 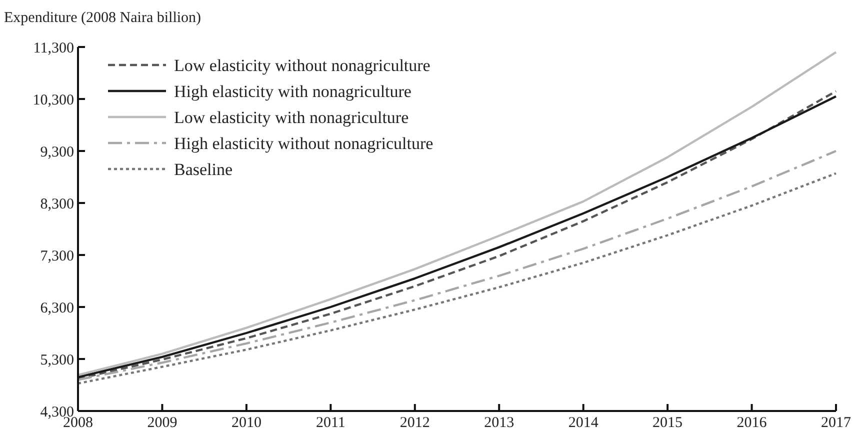 What do you see at coordinates (304, 143) in the screenshot?
I see `legend-label: High elasticity without nonagriculture` at bounding box center [304, 143].